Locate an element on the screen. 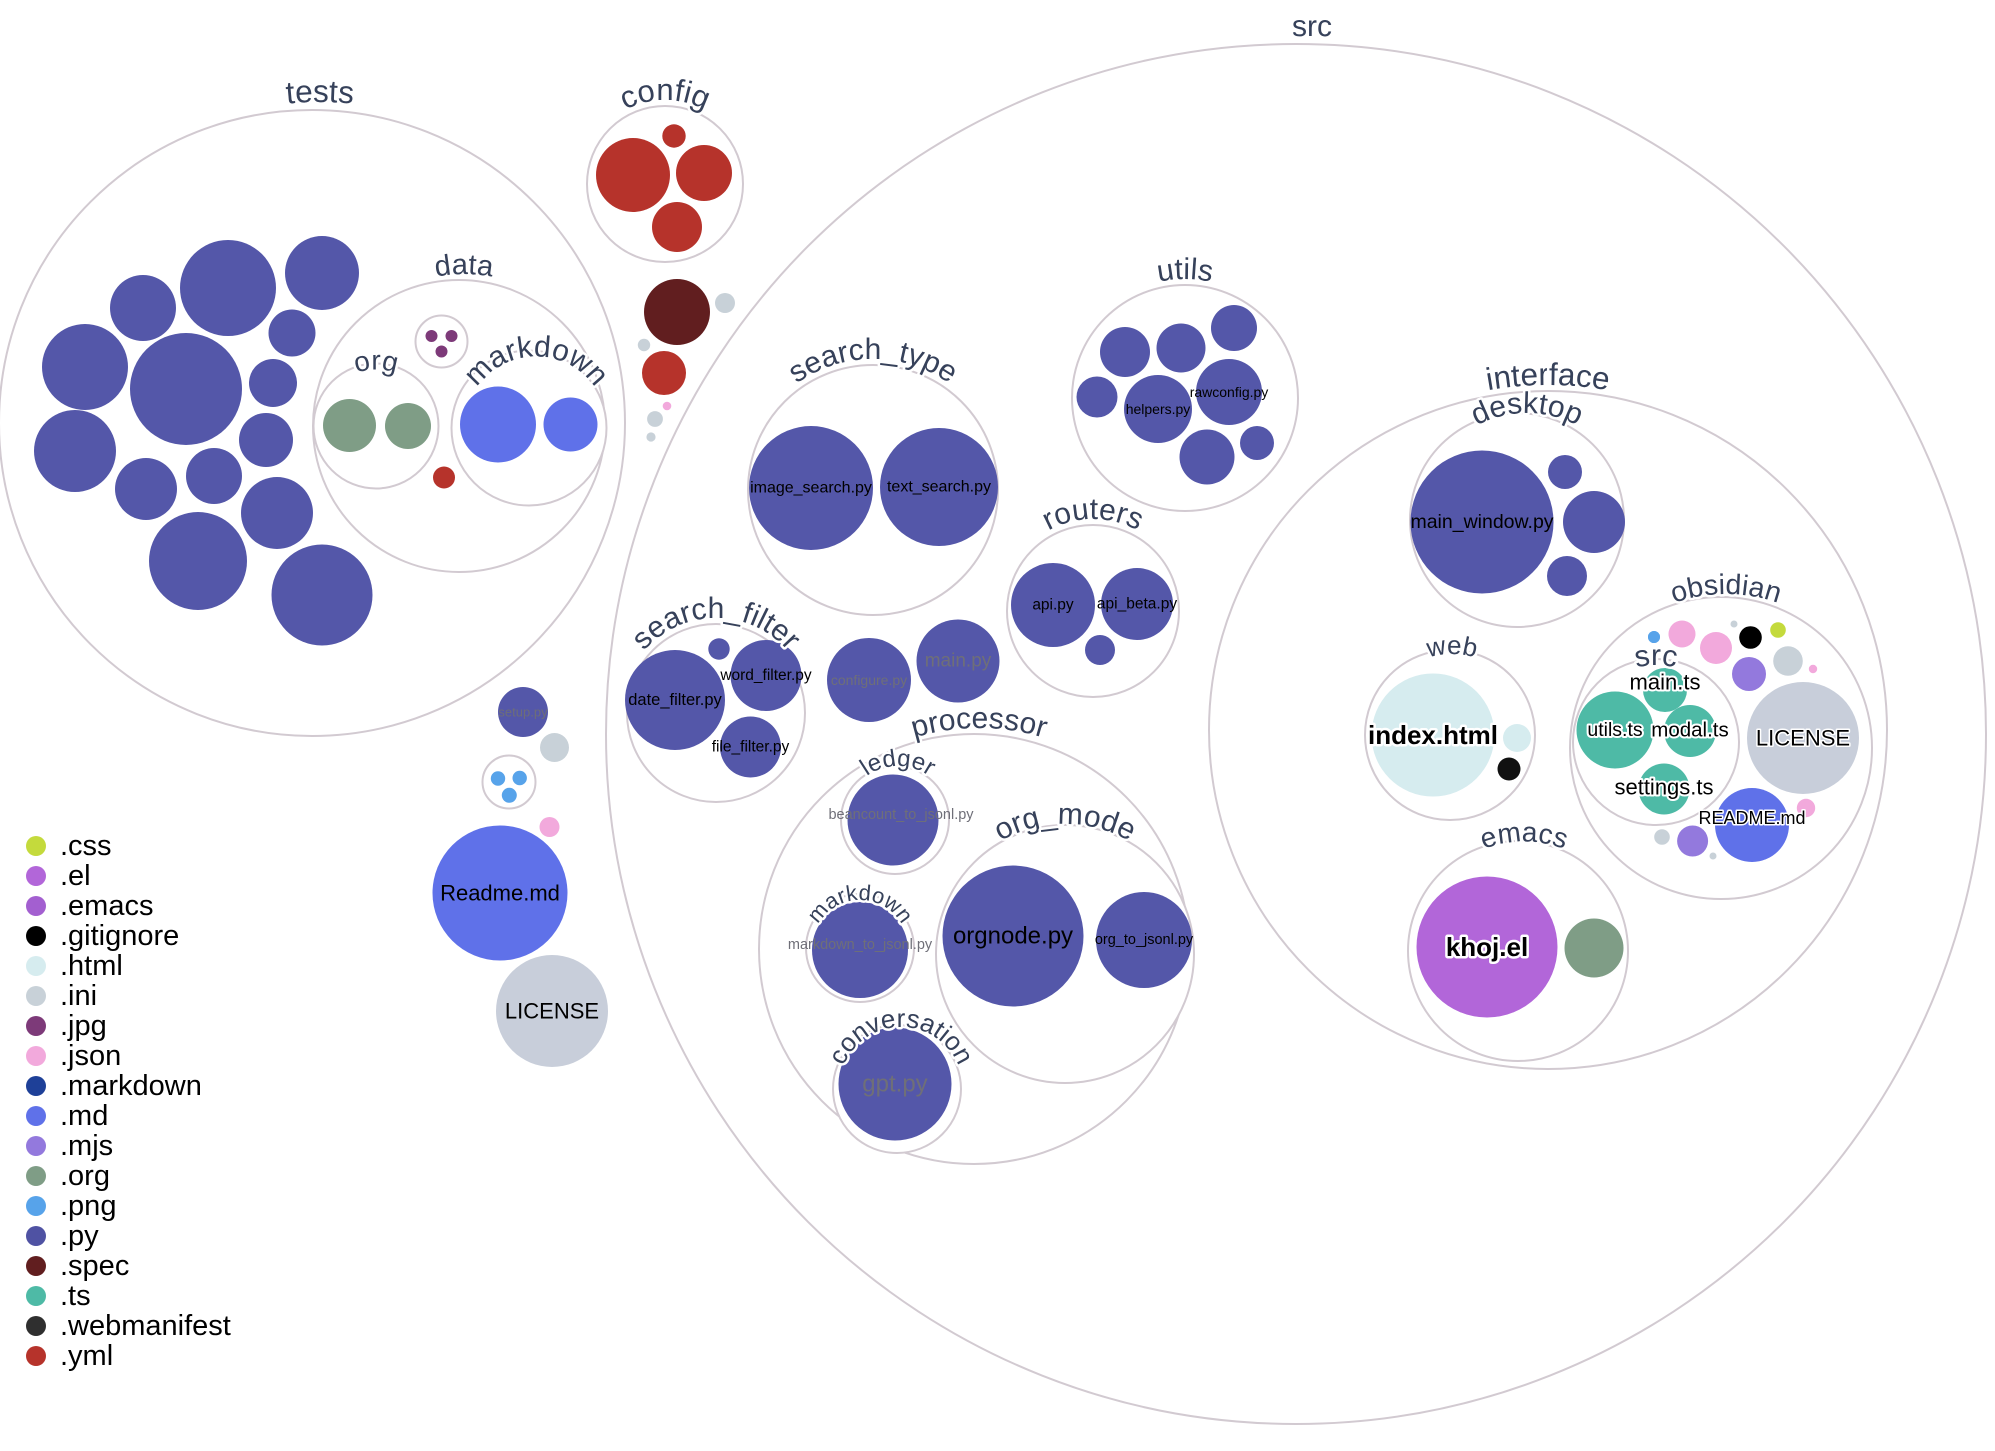 This screenshot has width=1995, height=1451. svg-text: .html is located at coordinates (91, 966).